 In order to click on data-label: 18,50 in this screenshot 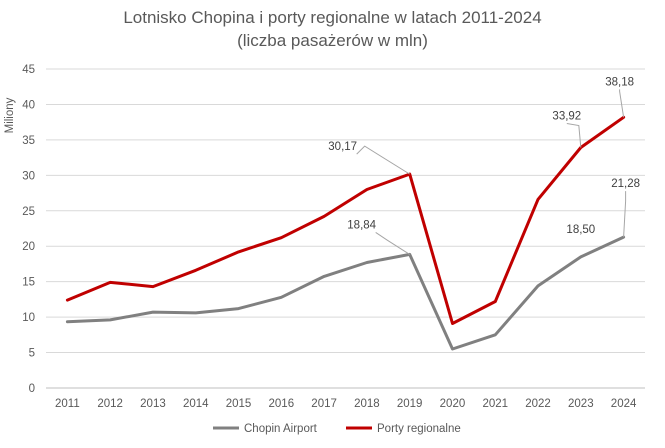, I will do `click(580, 230)`.